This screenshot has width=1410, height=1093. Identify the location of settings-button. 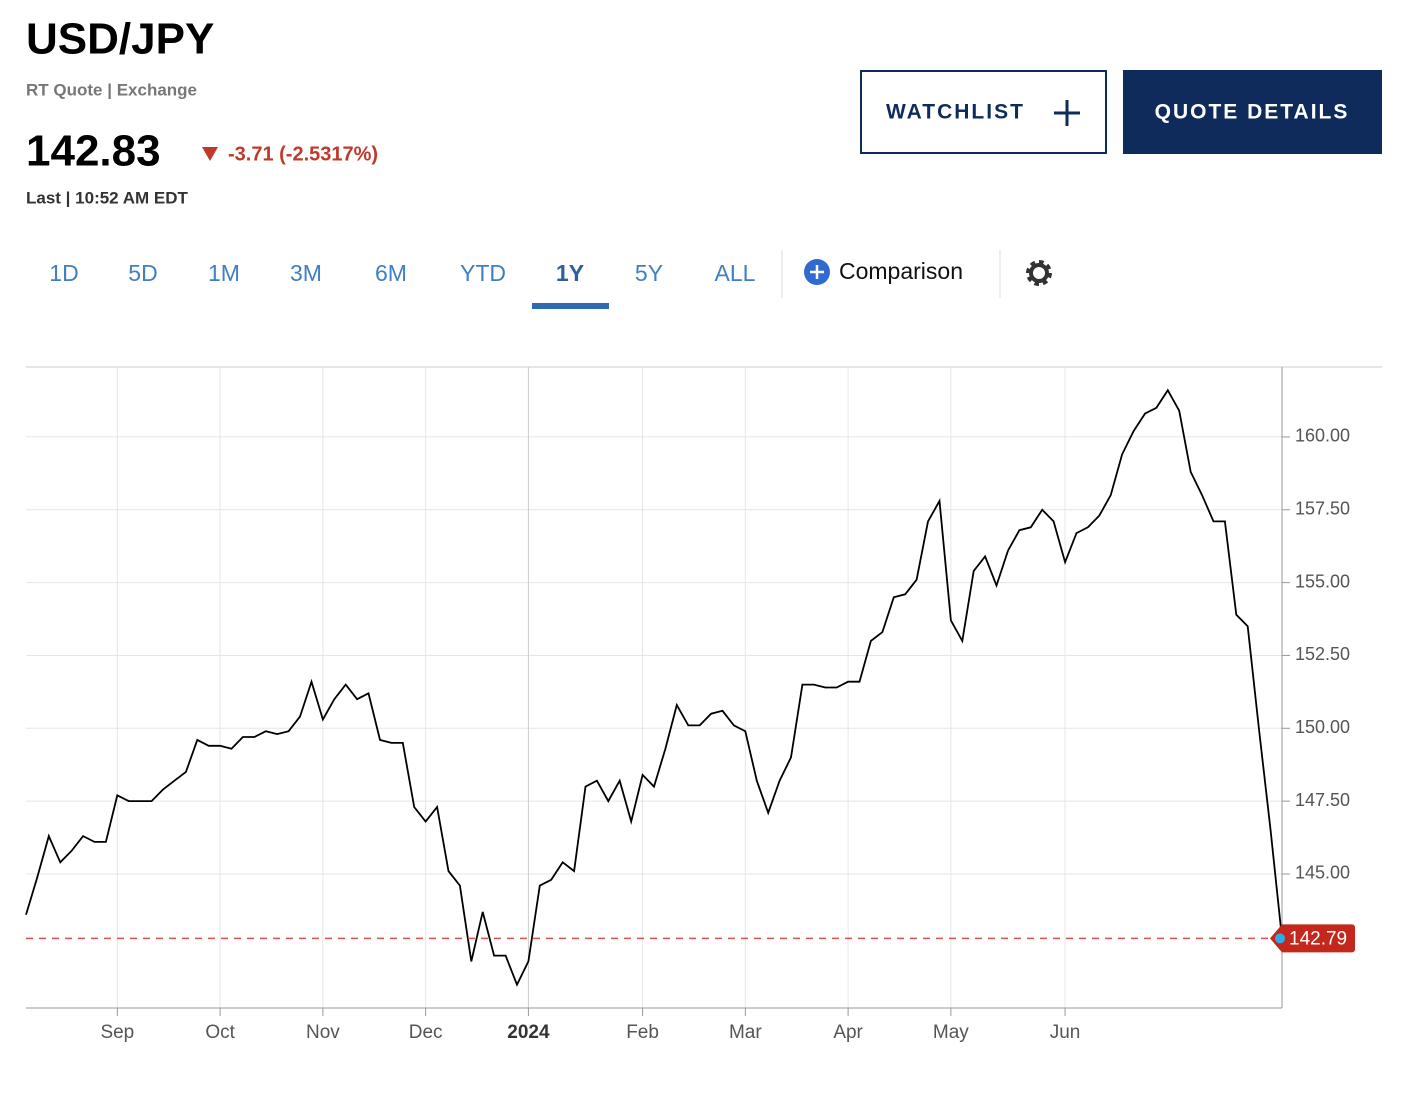
(1039, 273).